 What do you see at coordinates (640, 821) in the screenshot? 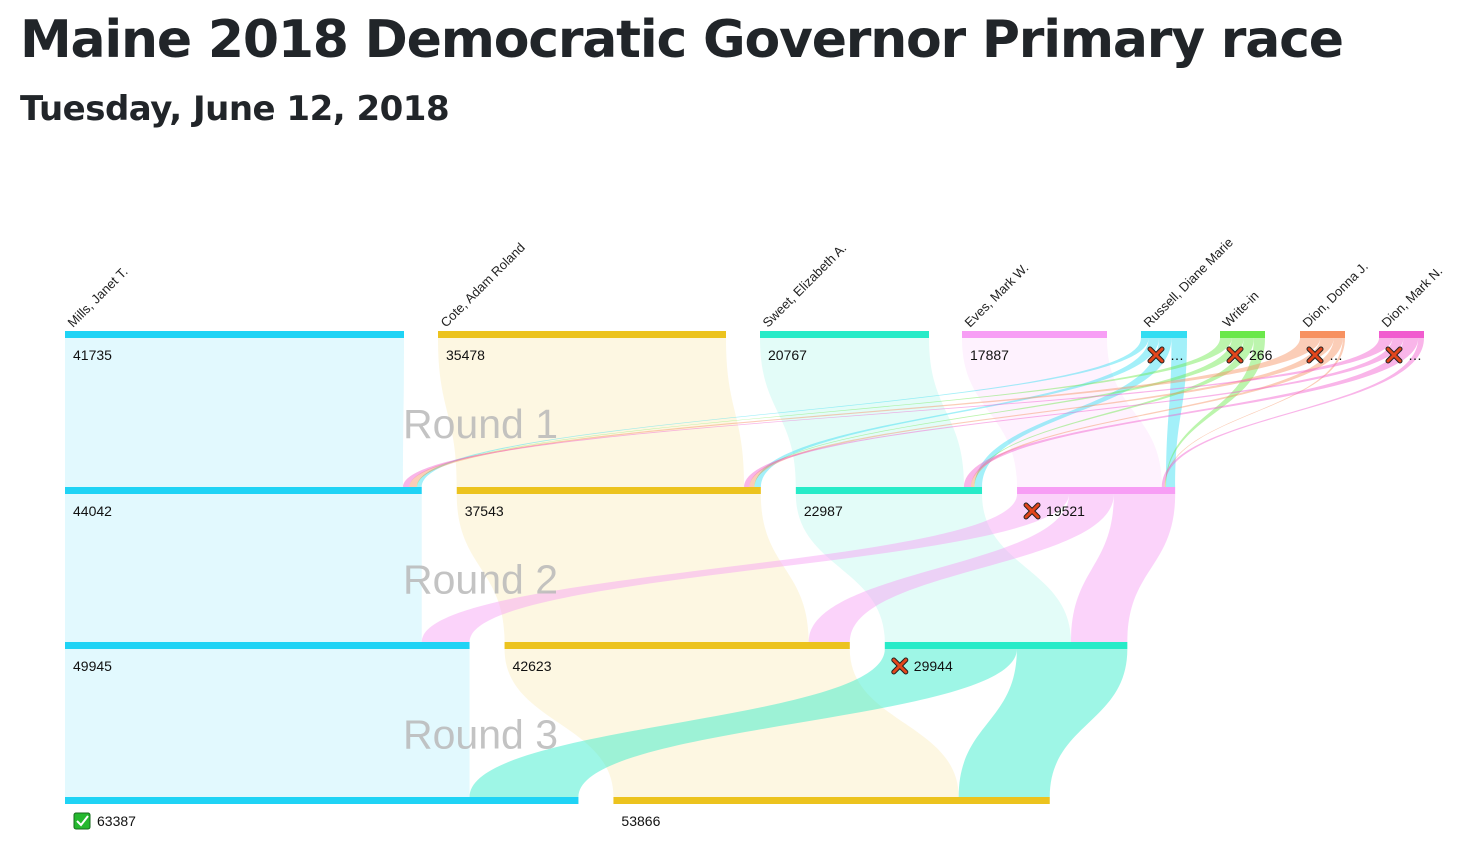
I see `vote-count-1-round-3: 53866` at bounding box center [640, 821].